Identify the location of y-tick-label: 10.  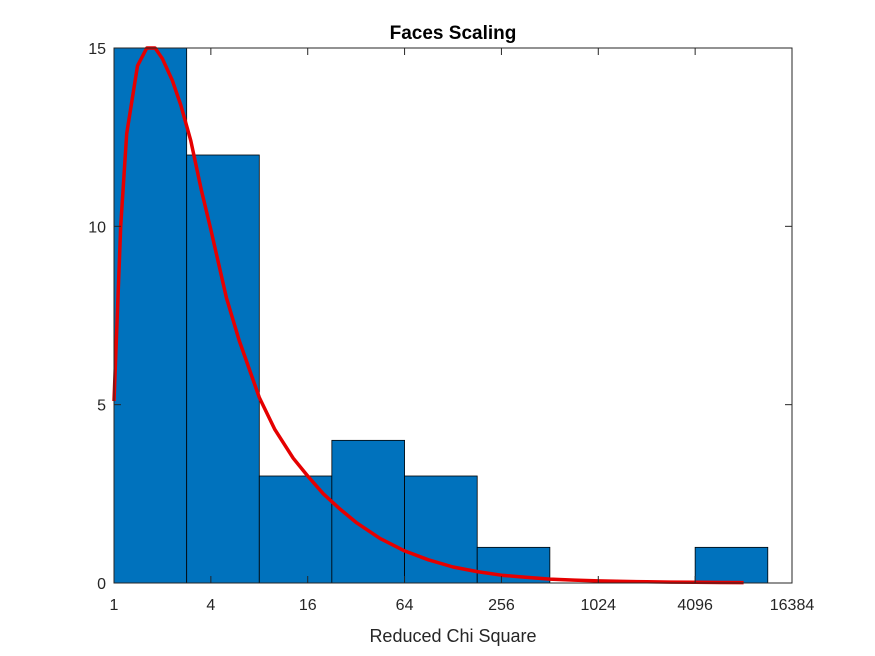
(97, 227).